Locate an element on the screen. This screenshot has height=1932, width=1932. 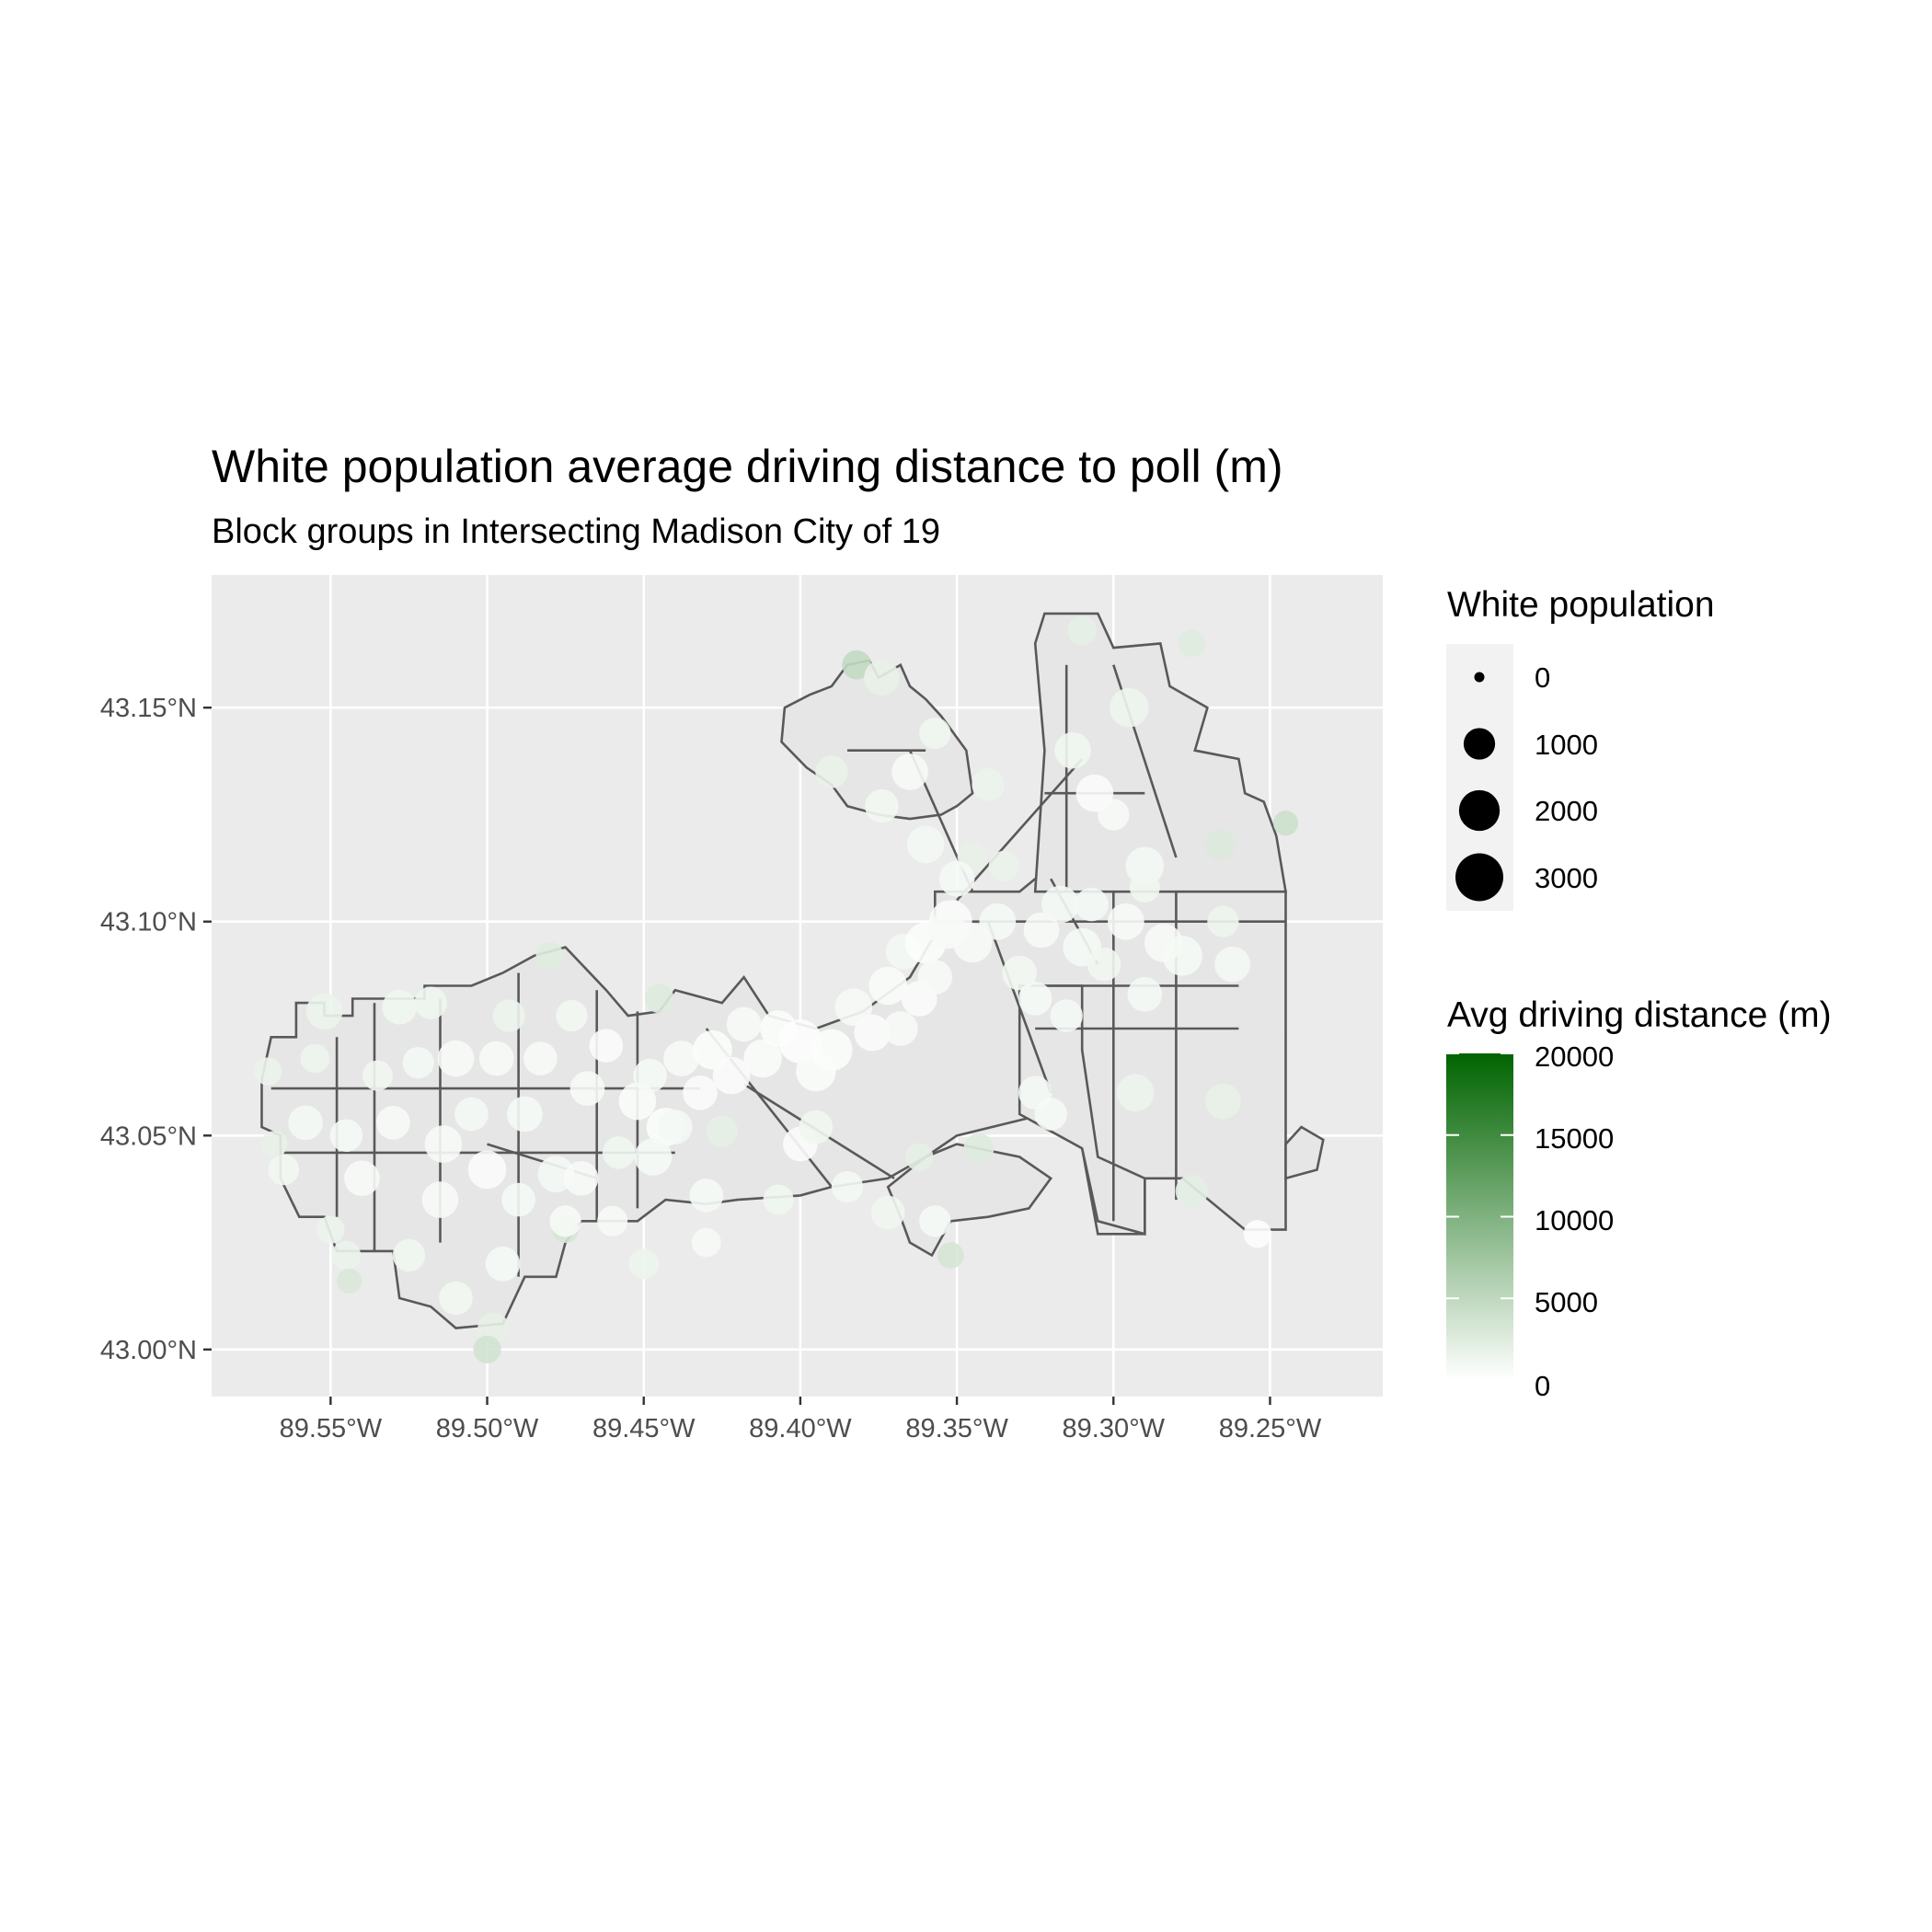
x-tick-label: 89.50°W is located at coordinates (487, 1428).